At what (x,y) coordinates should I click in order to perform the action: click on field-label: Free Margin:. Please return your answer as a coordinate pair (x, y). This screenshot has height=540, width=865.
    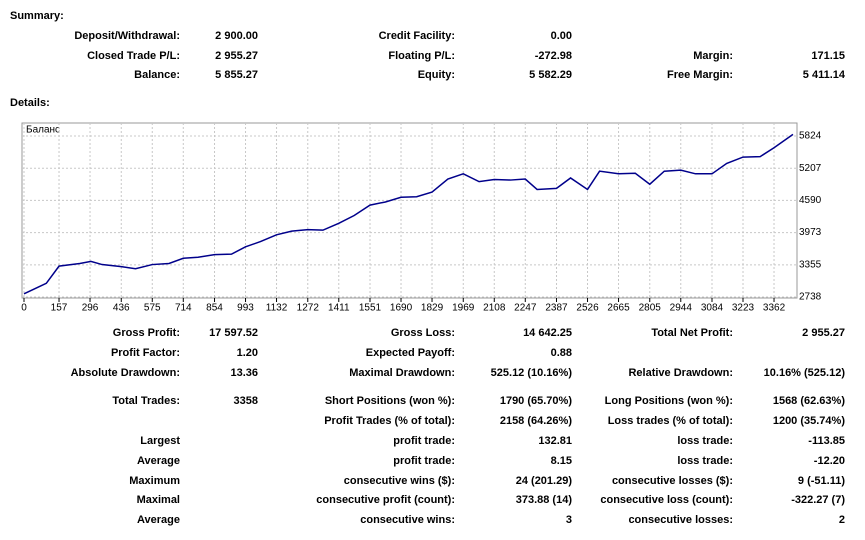
    Looking at the image, I should click on (700, 75).